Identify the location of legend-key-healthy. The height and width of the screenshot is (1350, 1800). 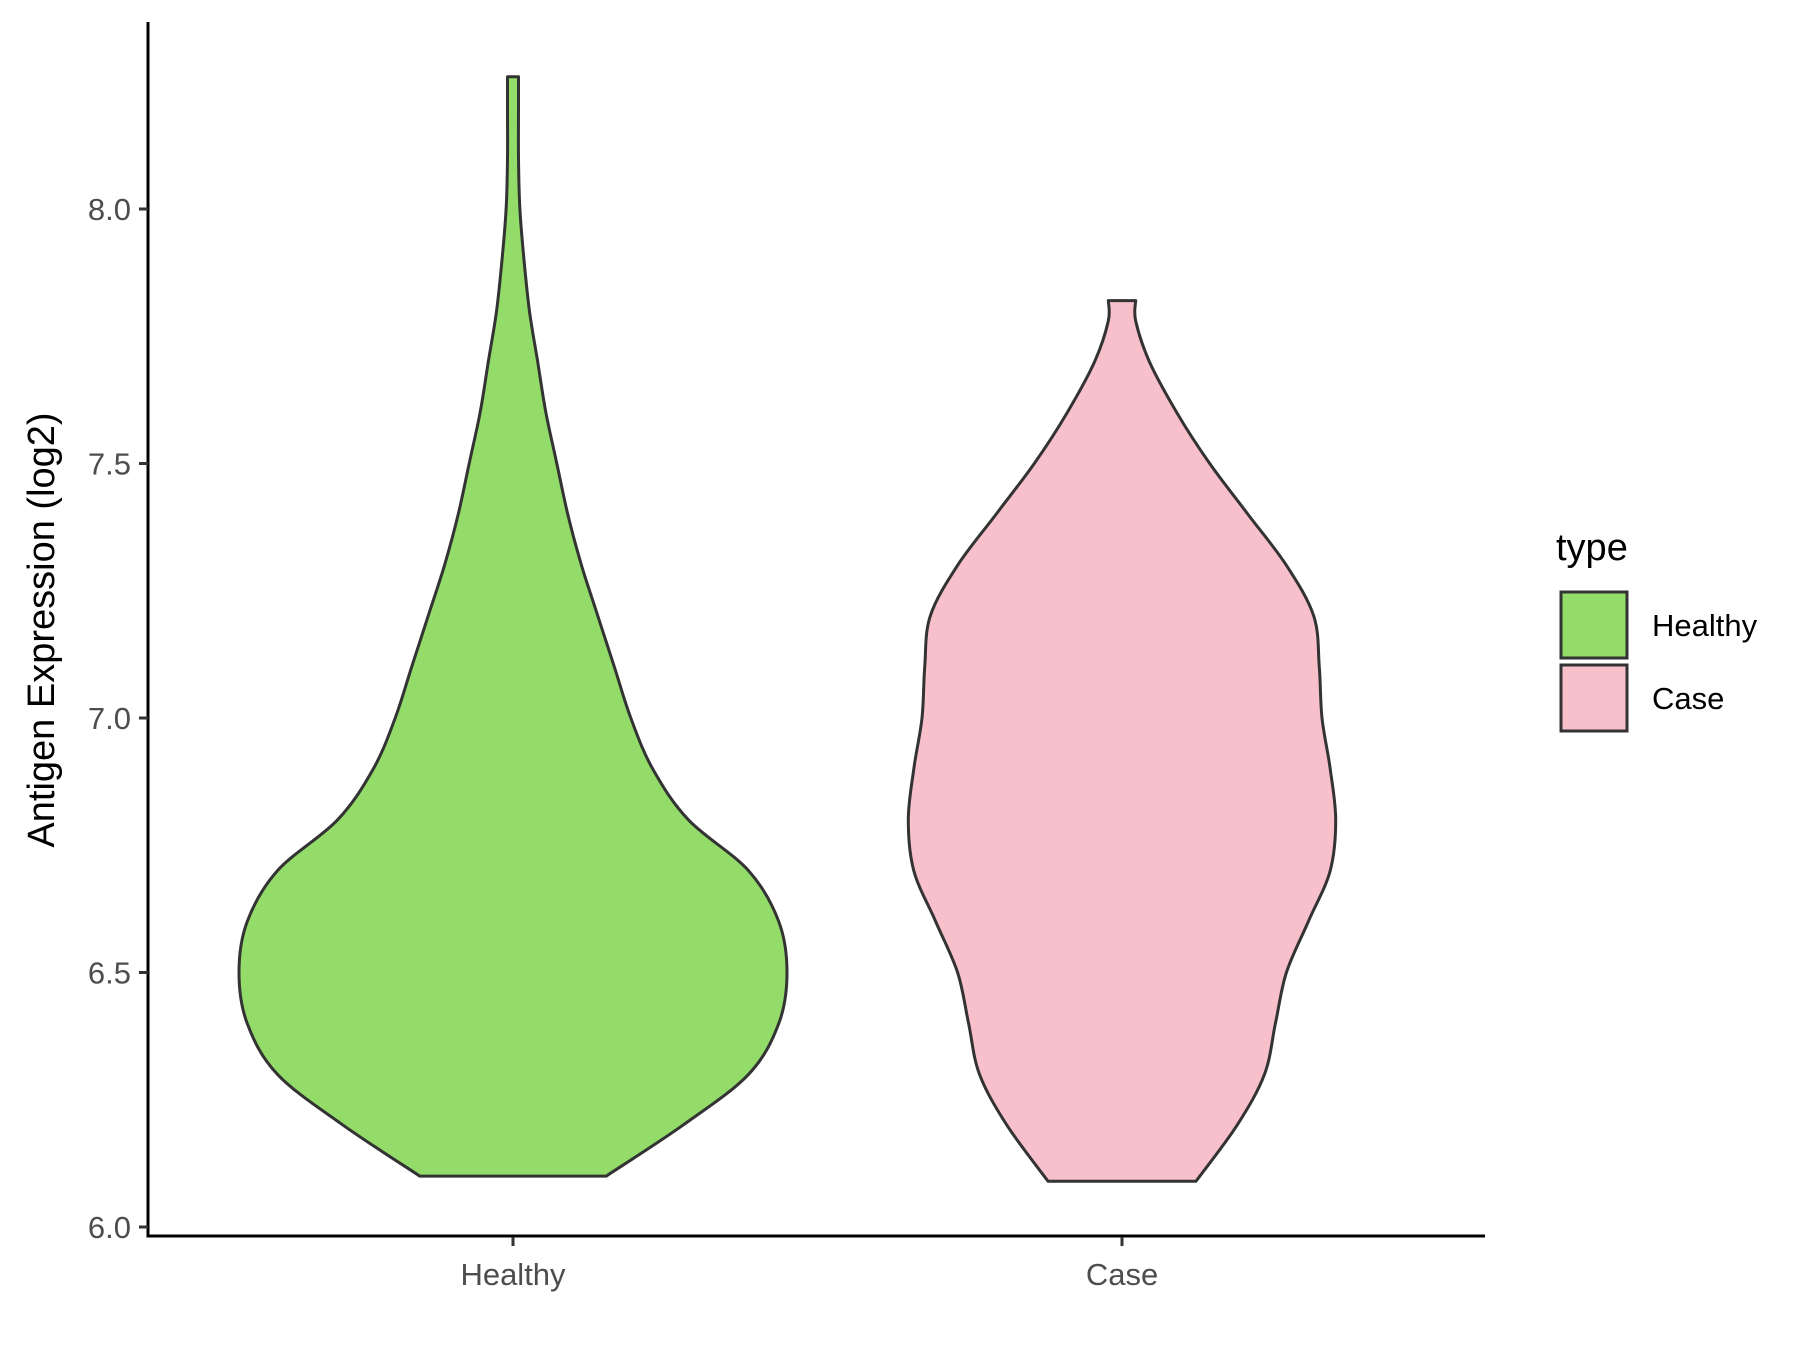
(1594, 625).